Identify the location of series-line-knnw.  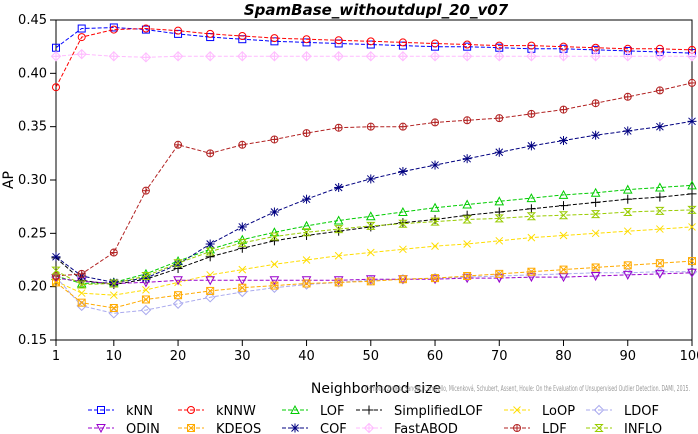
(374, 57).